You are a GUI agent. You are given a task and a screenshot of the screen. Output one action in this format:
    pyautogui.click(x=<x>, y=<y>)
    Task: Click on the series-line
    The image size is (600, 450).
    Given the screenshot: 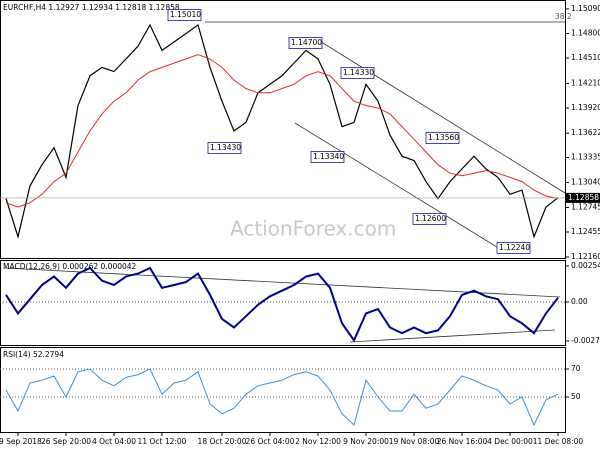 What is the action you would take?
    pyautogui.click(x=282, y=397)
    